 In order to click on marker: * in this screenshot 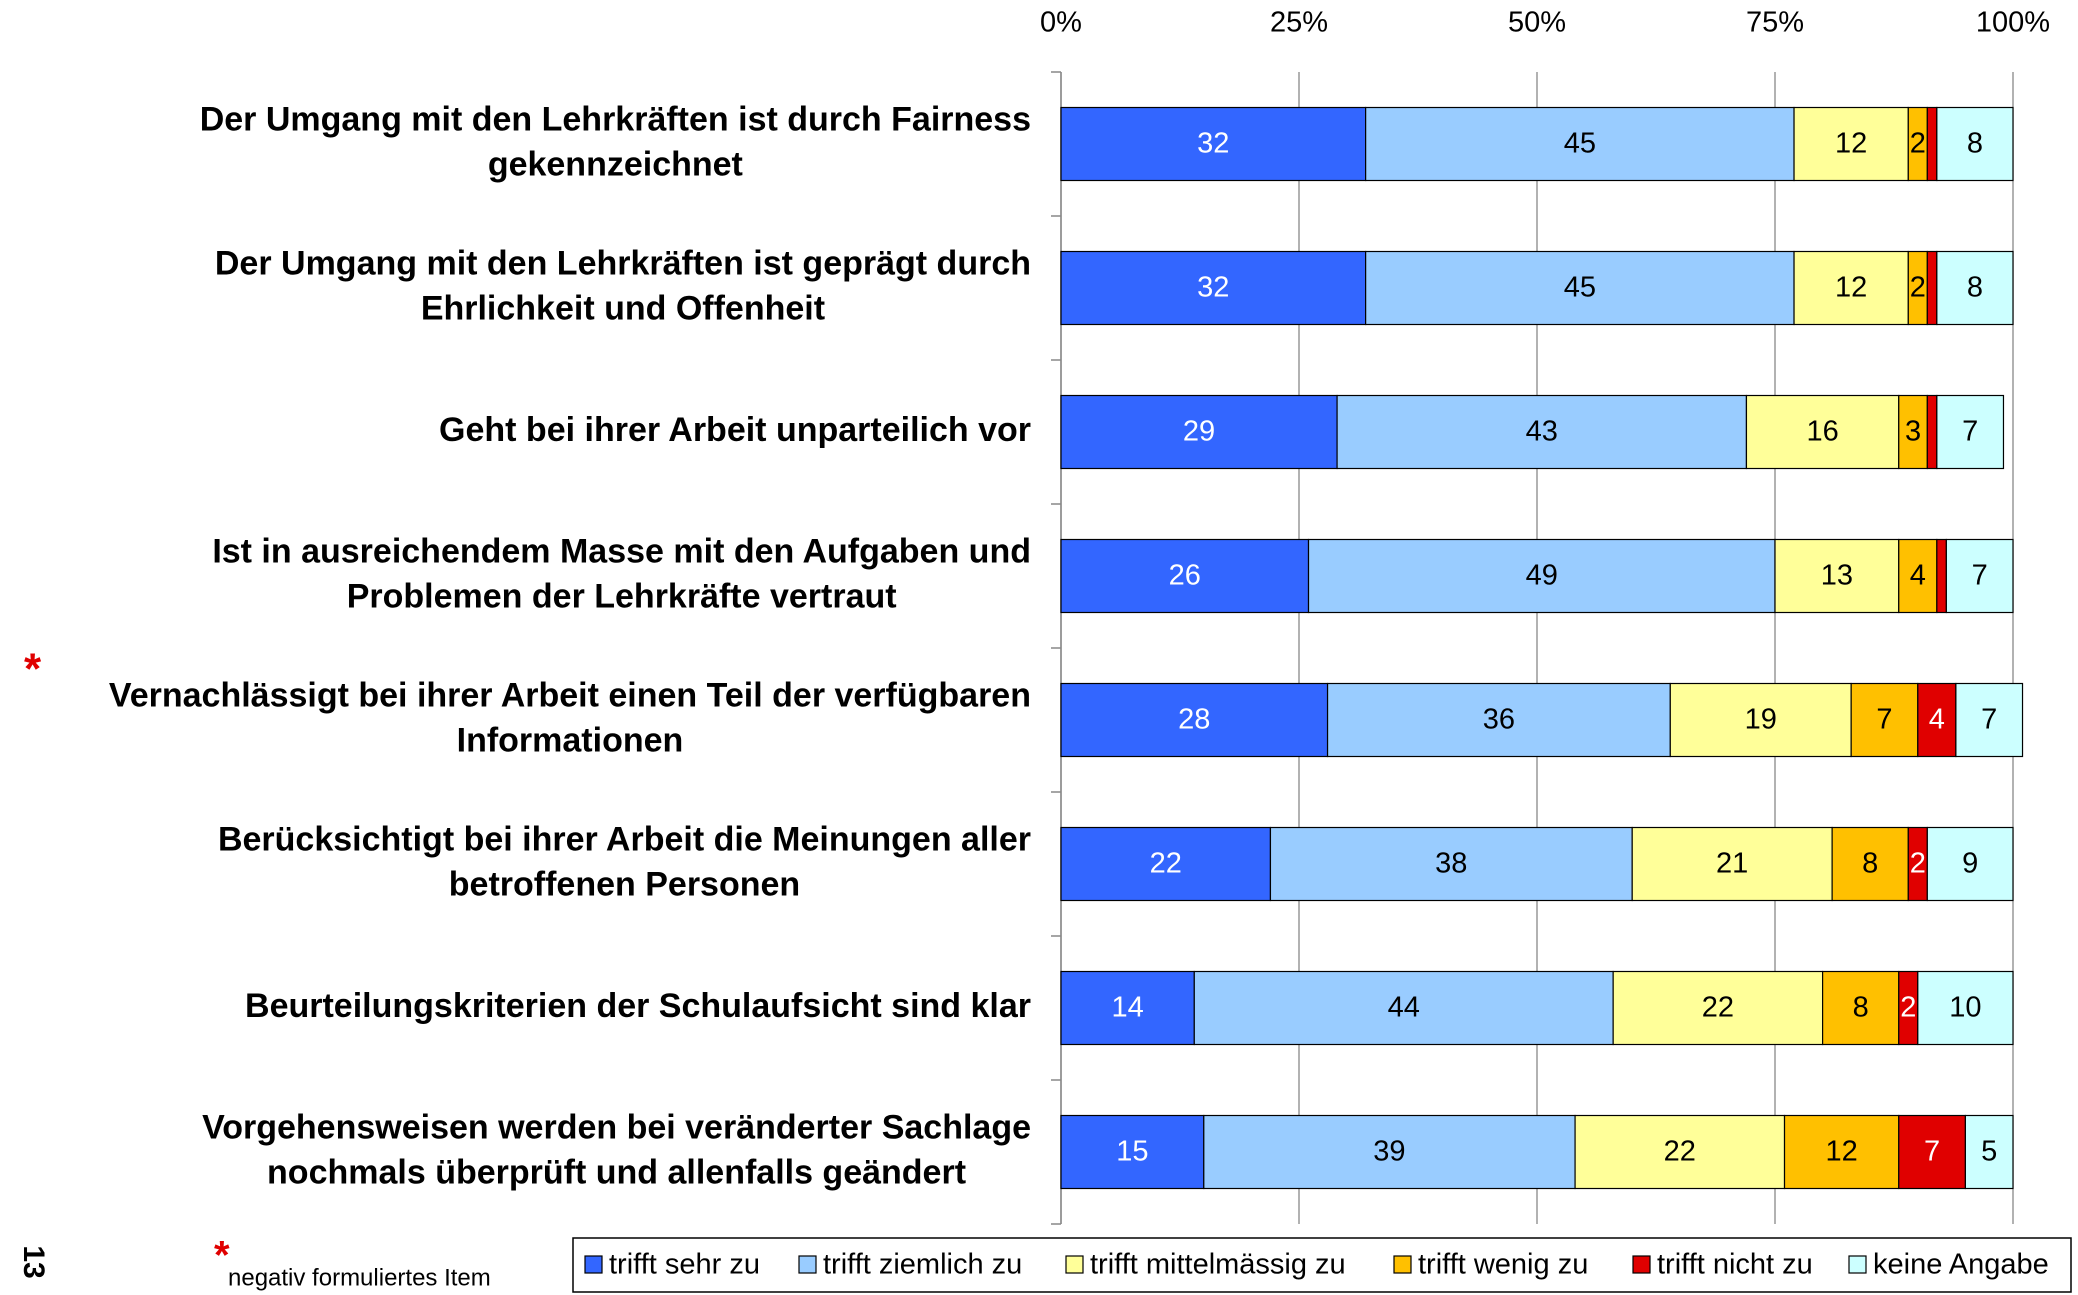, I will do `click(33, 669)`.